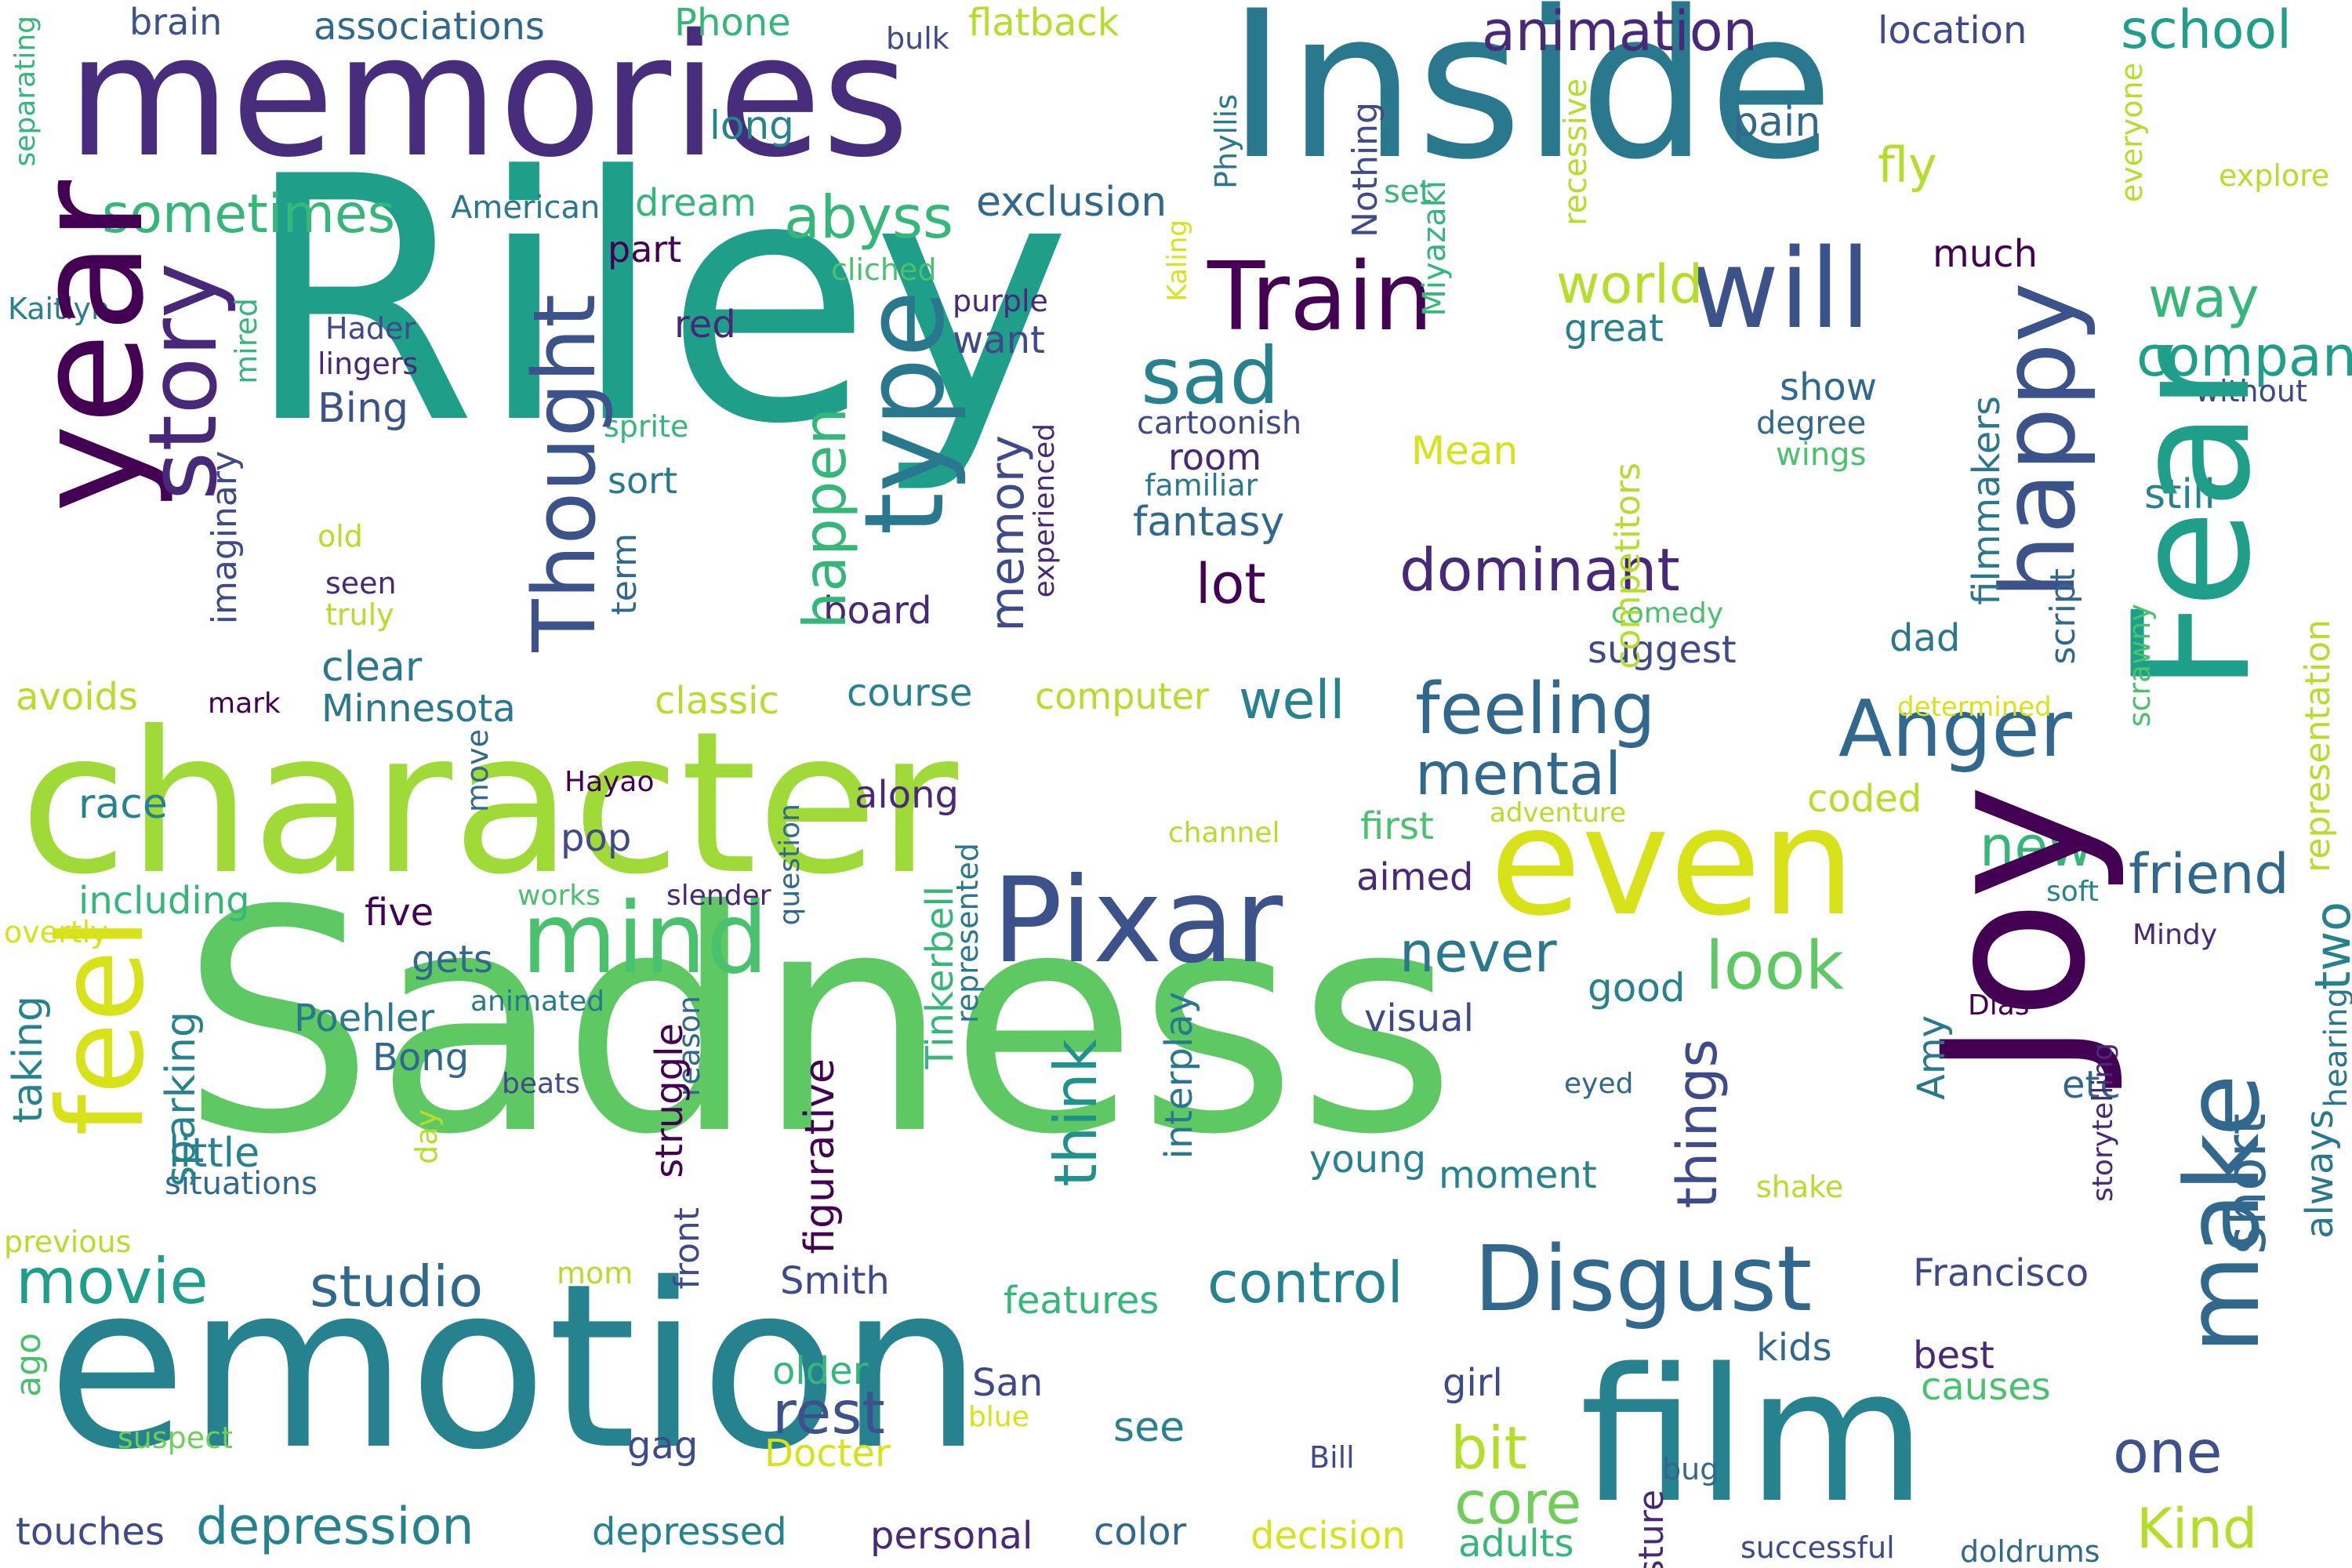  What do you see at coordinates (819, 1023) in the screenshot?
I see `word-sadness: Sadness` at bounding box center [819, 1023].